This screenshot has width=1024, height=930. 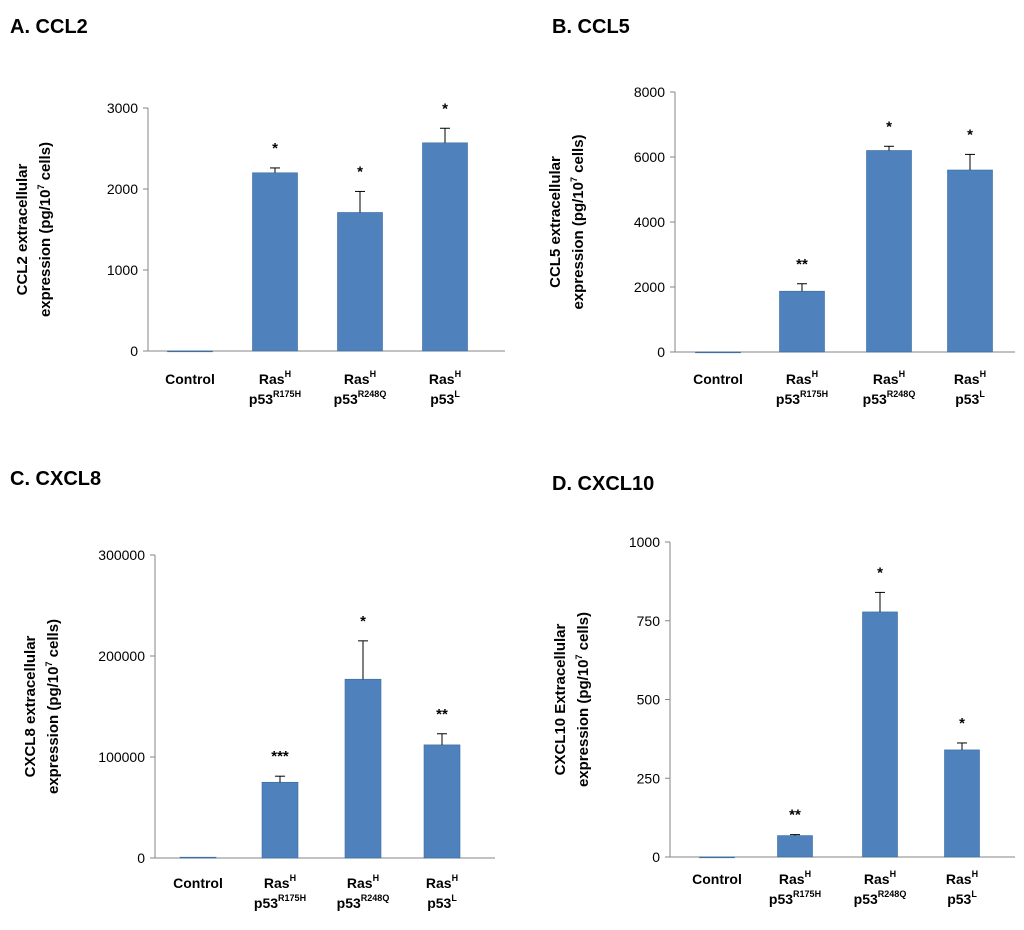 What do you see at coordinates (55, 479) in the screenshot?
I see `chart-title: C. CXCL8` at bounding box center [55, 479].